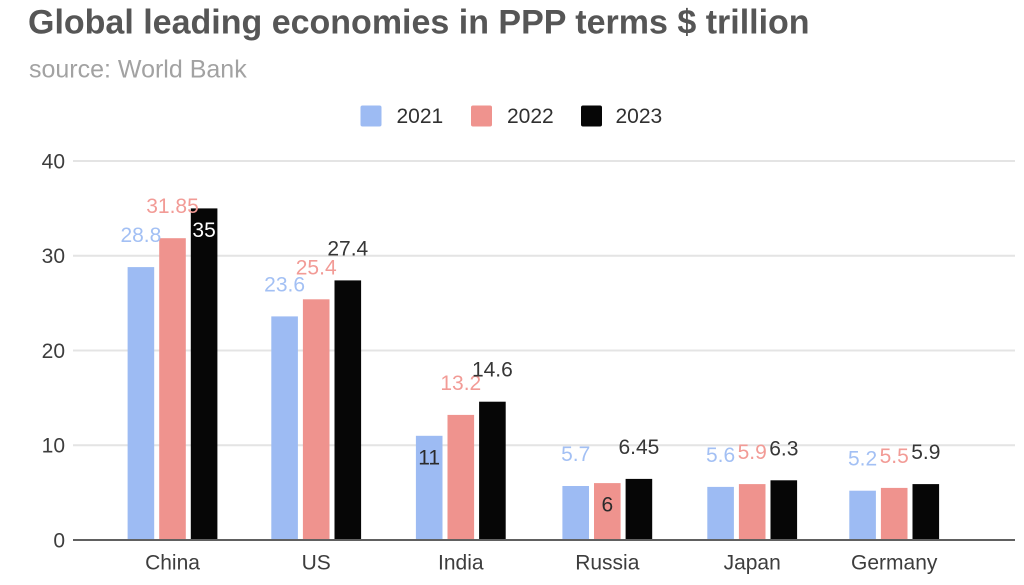 The width and height of the screenshot is (1024, 585). Describe the element at coordinates (783, 448) in the screenshot. I see `svg-text: 6.3` at that location.